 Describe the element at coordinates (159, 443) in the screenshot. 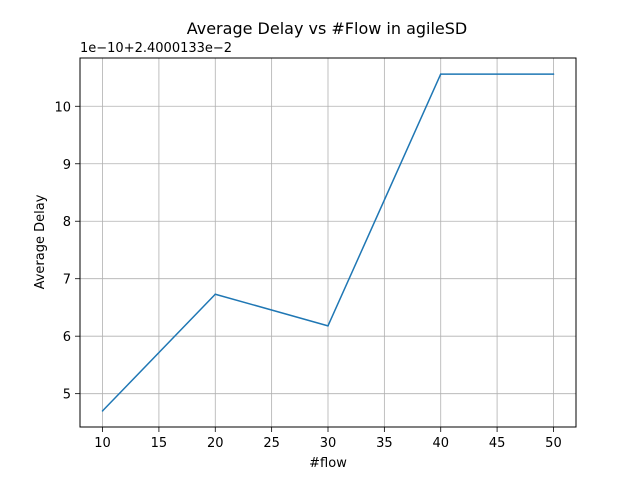

I see `x-tick-label: 15` at that location.